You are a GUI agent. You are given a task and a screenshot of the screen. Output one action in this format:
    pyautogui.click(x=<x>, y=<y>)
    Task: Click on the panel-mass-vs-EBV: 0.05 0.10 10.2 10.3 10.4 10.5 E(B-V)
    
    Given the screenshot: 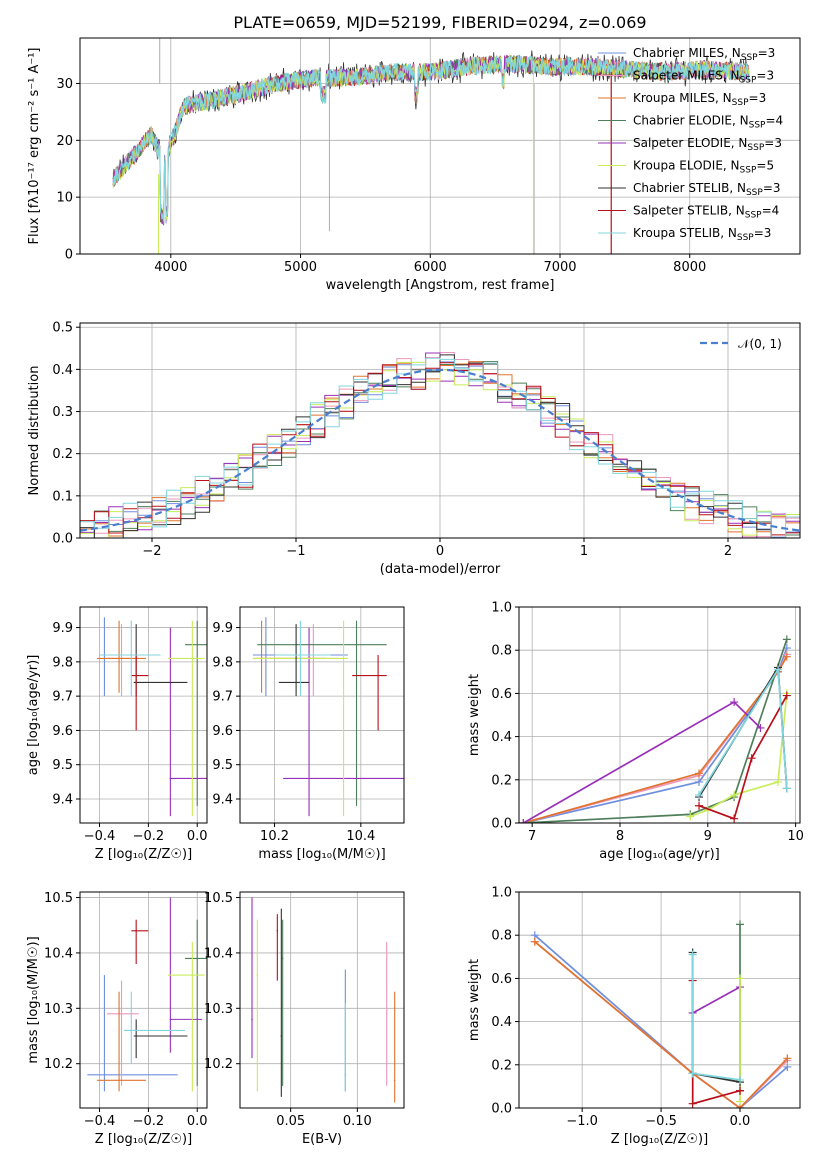 What is the action you would take?
    pyautogui.click(x=304, y=1019)
    